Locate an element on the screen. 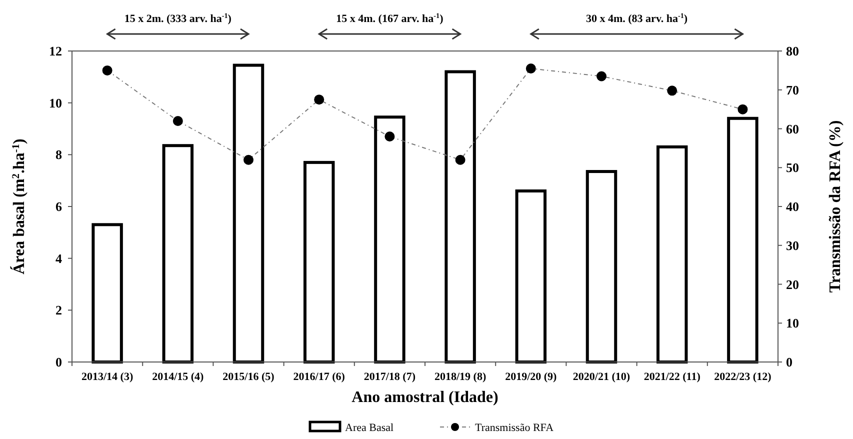 Image resolution: width=853 pixels, height=439 pixels. y2-tick-label: 50 is located at coordinates (792, 168).